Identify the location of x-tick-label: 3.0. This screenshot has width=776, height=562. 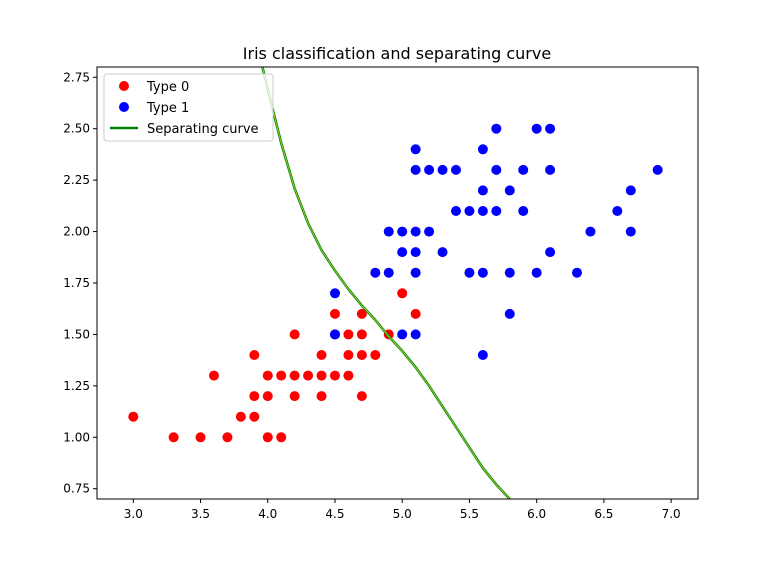
(133, 514).